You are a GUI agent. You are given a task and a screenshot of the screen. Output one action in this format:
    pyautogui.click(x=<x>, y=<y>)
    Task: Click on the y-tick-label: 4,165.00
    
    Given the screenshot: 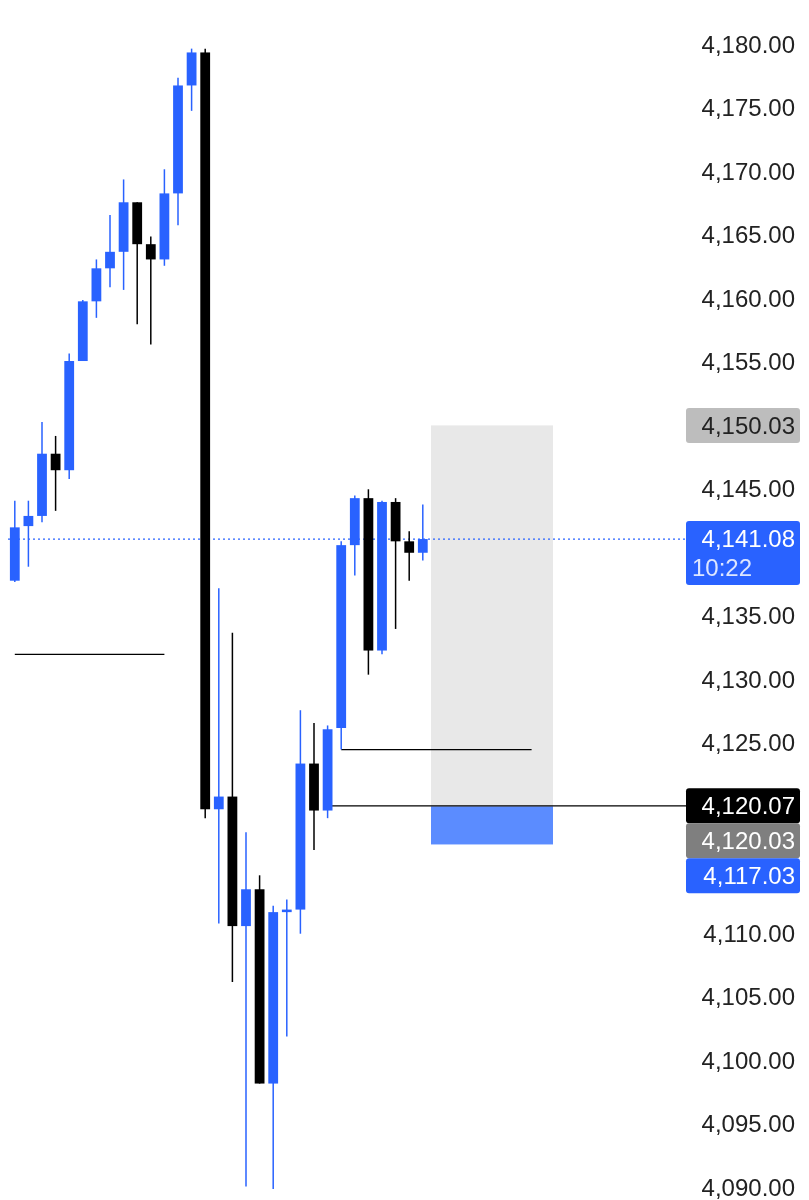 What is the action you would take?
    pyautogui.click(x=748, y=235)
    